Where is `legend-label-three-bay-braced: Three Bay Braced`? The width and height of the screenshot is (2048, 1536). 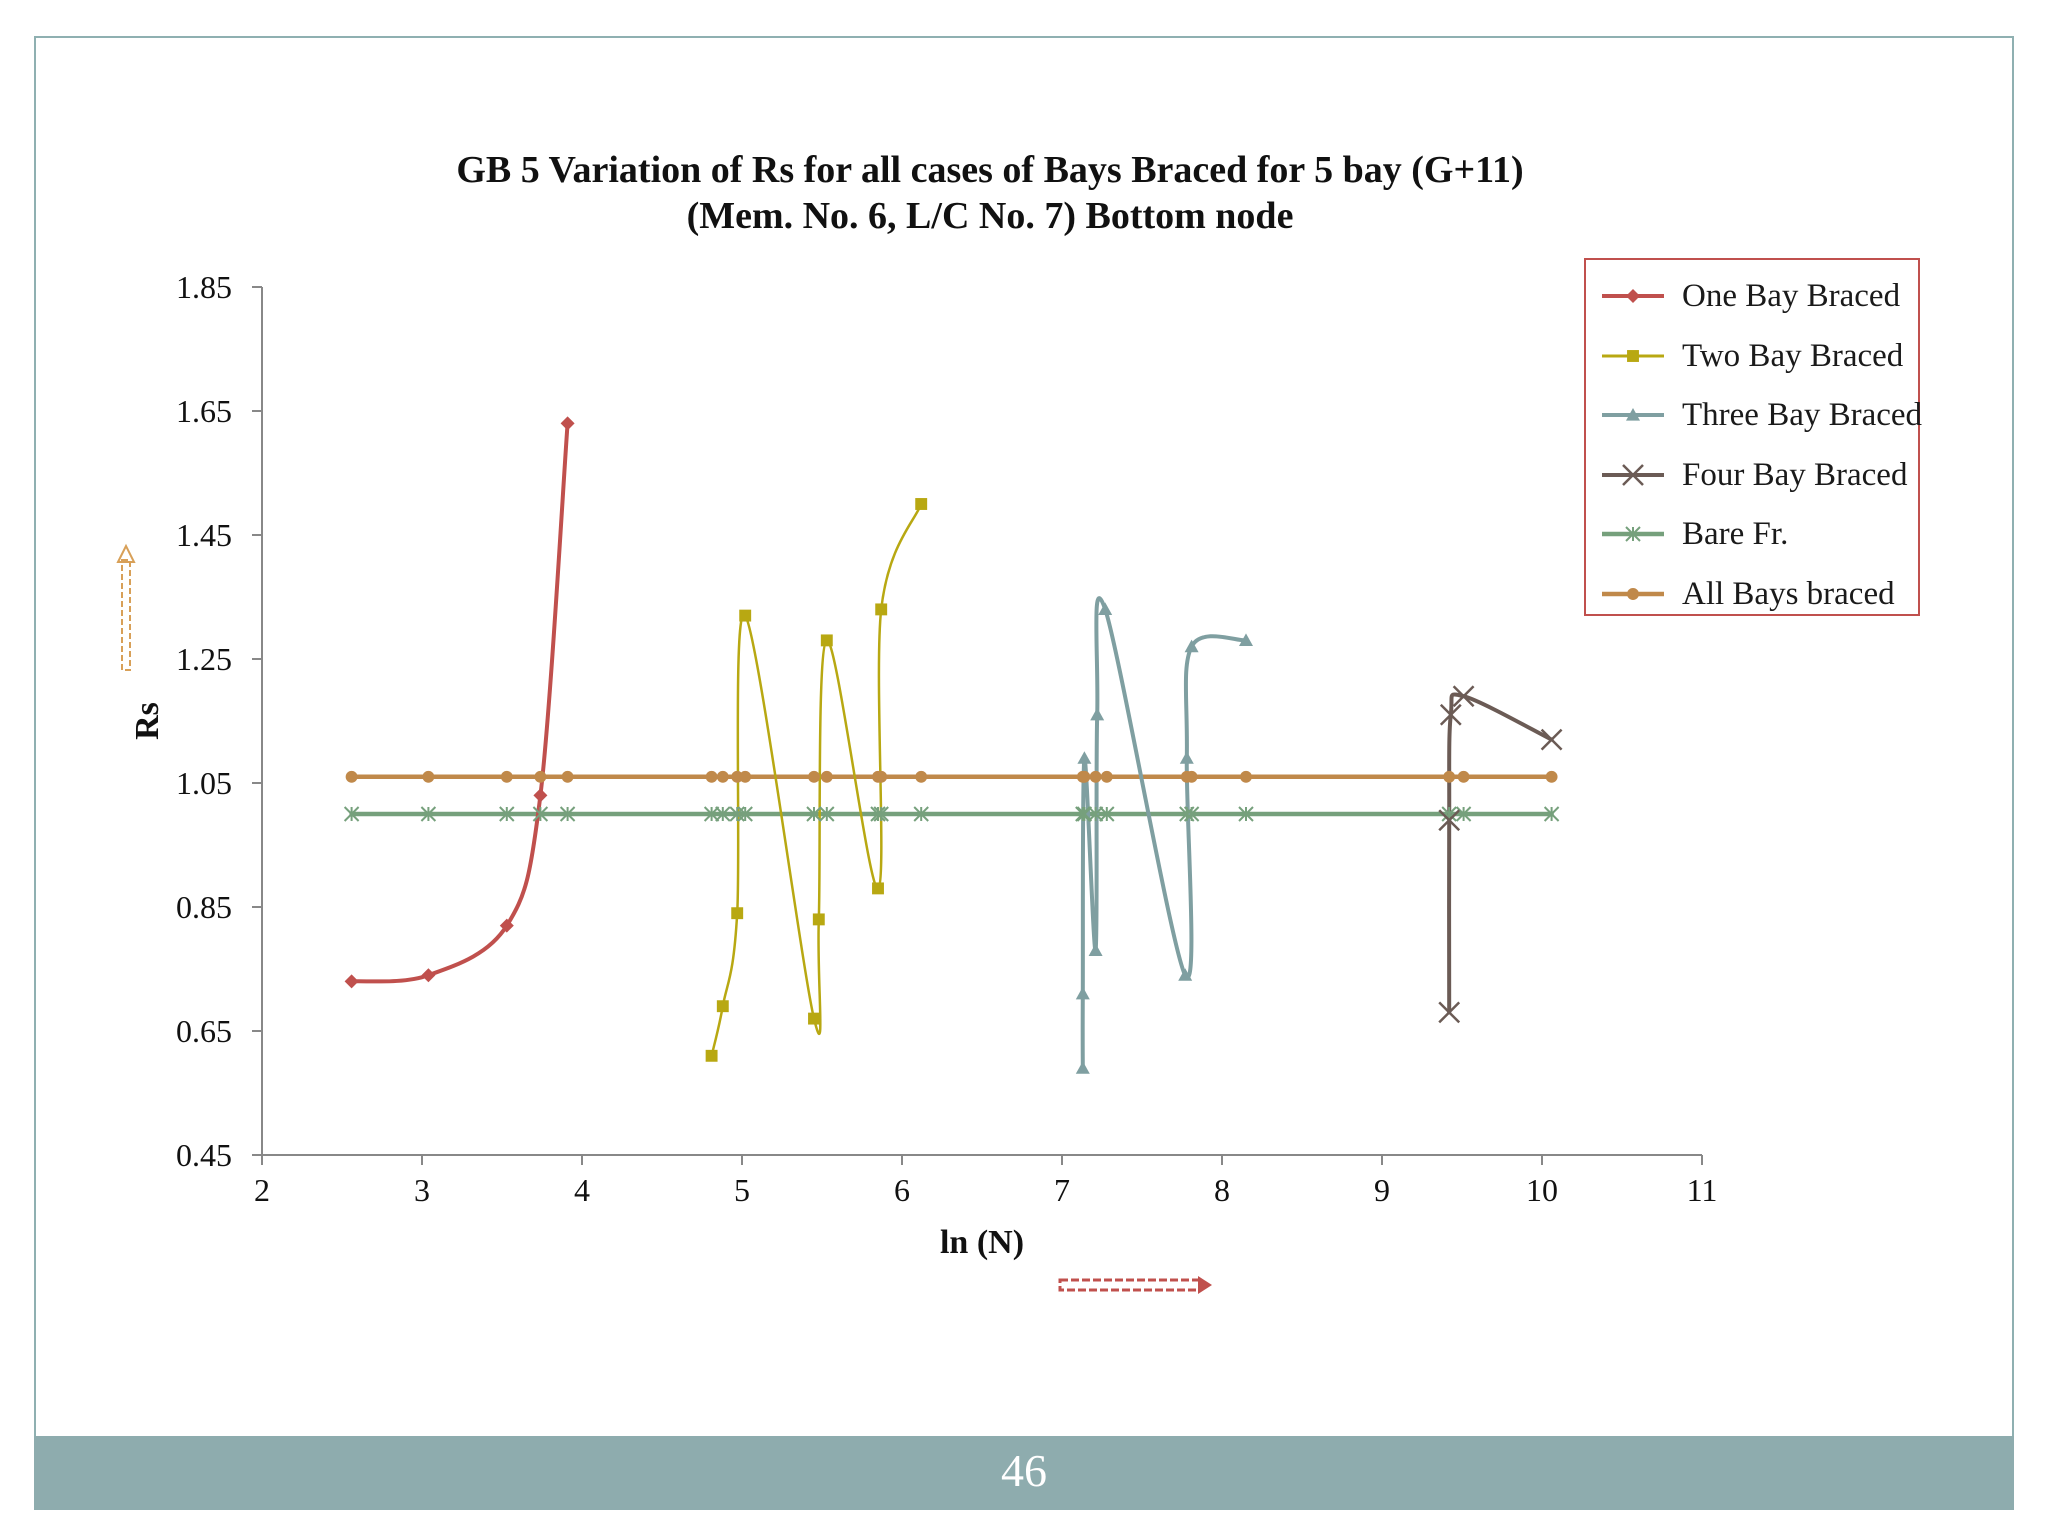
legend-label-three-bay-braced: Three Bay Braced is located at coordinates (1802, 415).